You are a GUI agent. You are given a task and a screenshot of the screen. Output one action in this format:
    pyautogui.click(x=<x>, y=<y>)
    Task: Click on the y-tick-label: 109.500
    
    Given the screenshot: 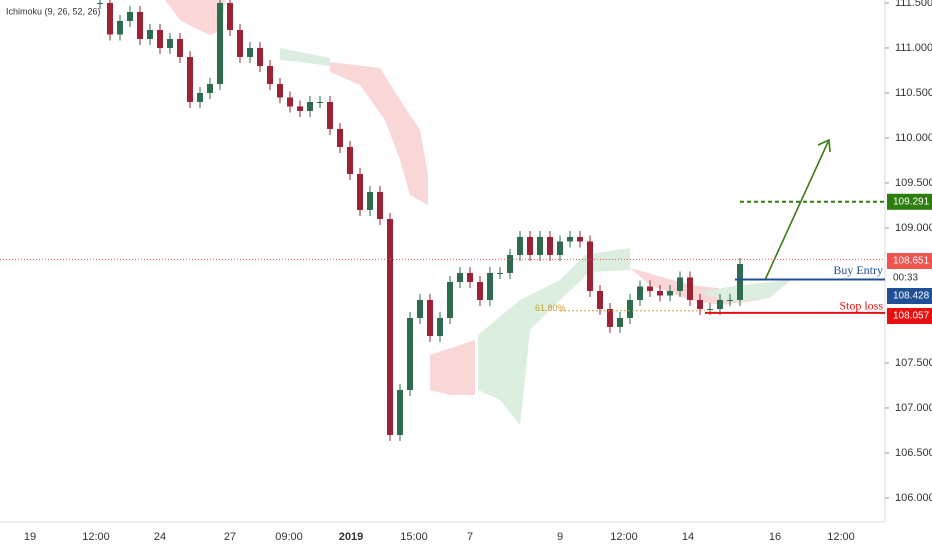 What is the action you would take?
    pyautogui.click(x=913, y=183)
    